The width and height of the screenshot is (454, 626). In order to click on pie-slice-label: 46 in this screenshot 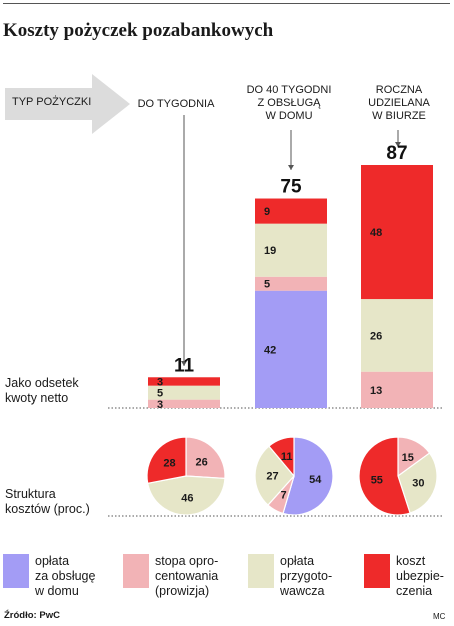, I will do `click(187, 498)`.